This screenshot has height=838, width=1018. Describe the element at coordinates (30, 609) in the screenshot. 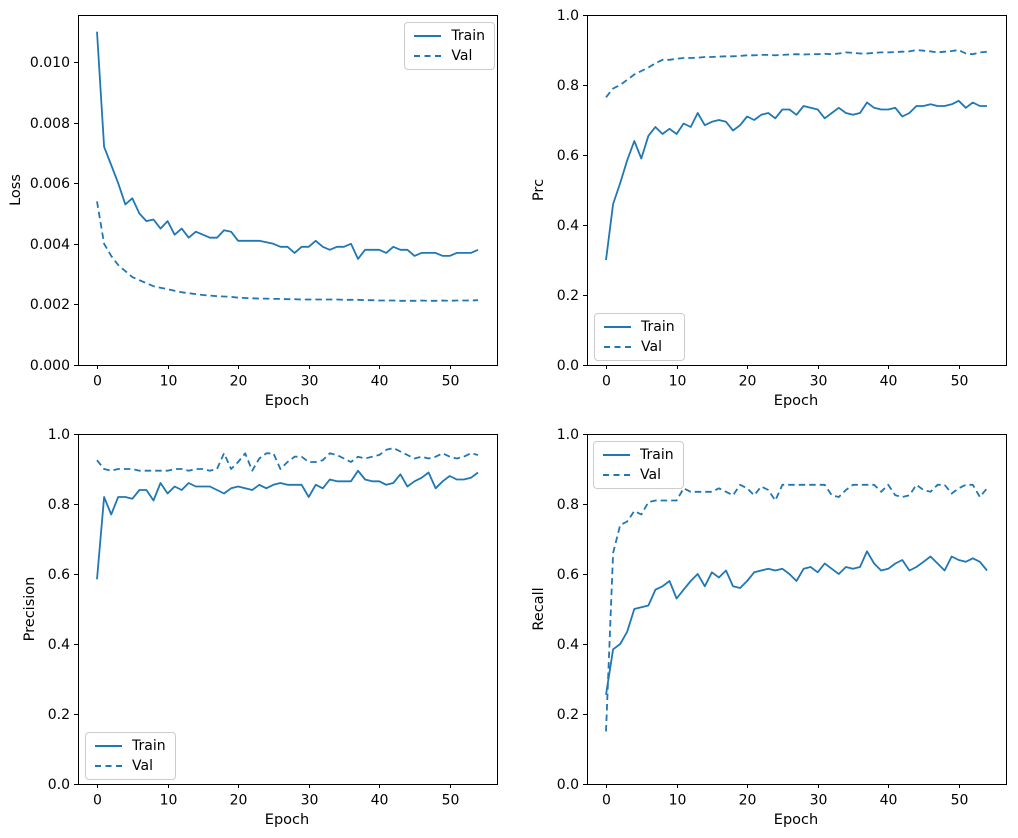

I see `y-axis-label: Precision` at that location.